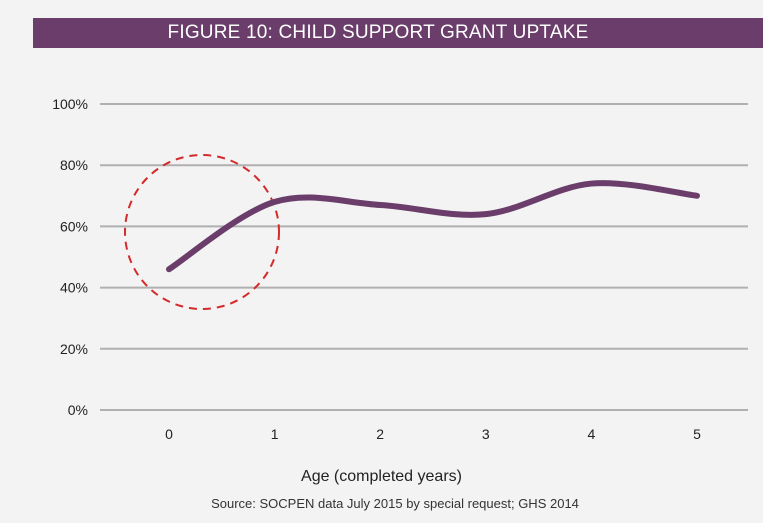 The image size is (763, 523). I want to click on y-tick-label: 0%, so click(78, 410).